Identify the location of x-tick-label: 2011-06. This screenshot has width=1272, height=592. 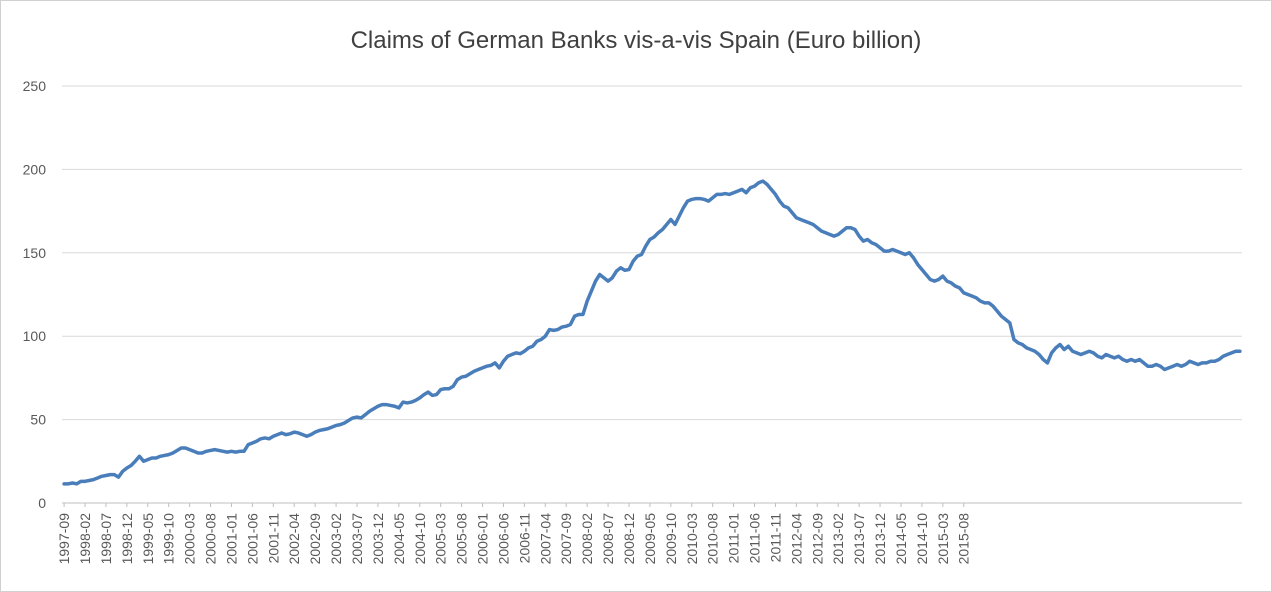
(755, 538).